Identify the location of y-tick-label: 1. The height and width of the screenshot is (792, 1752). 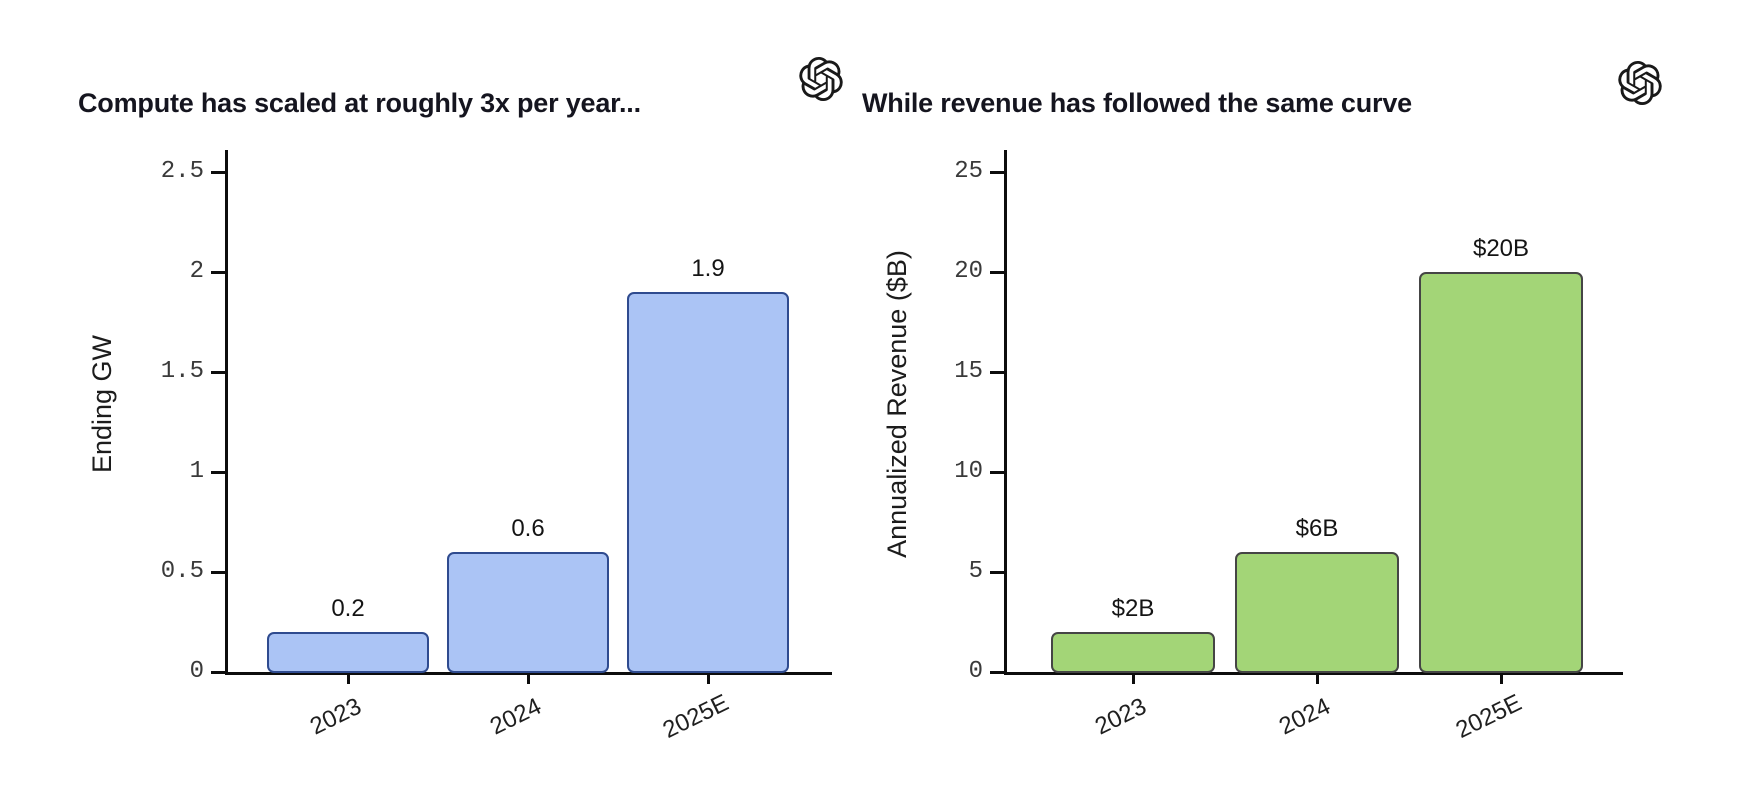
(196, 471).